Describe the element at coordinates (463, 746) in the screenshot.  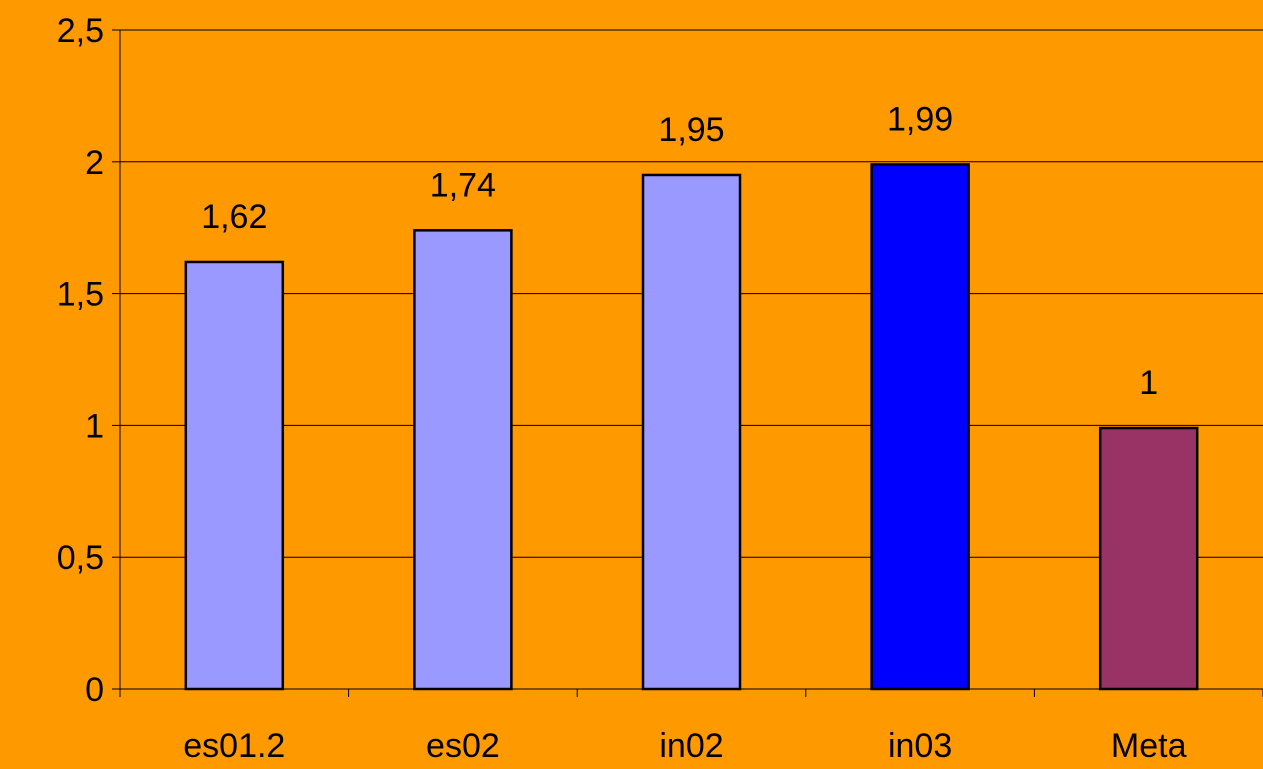
I see `x-tick-label: es02` at that location.